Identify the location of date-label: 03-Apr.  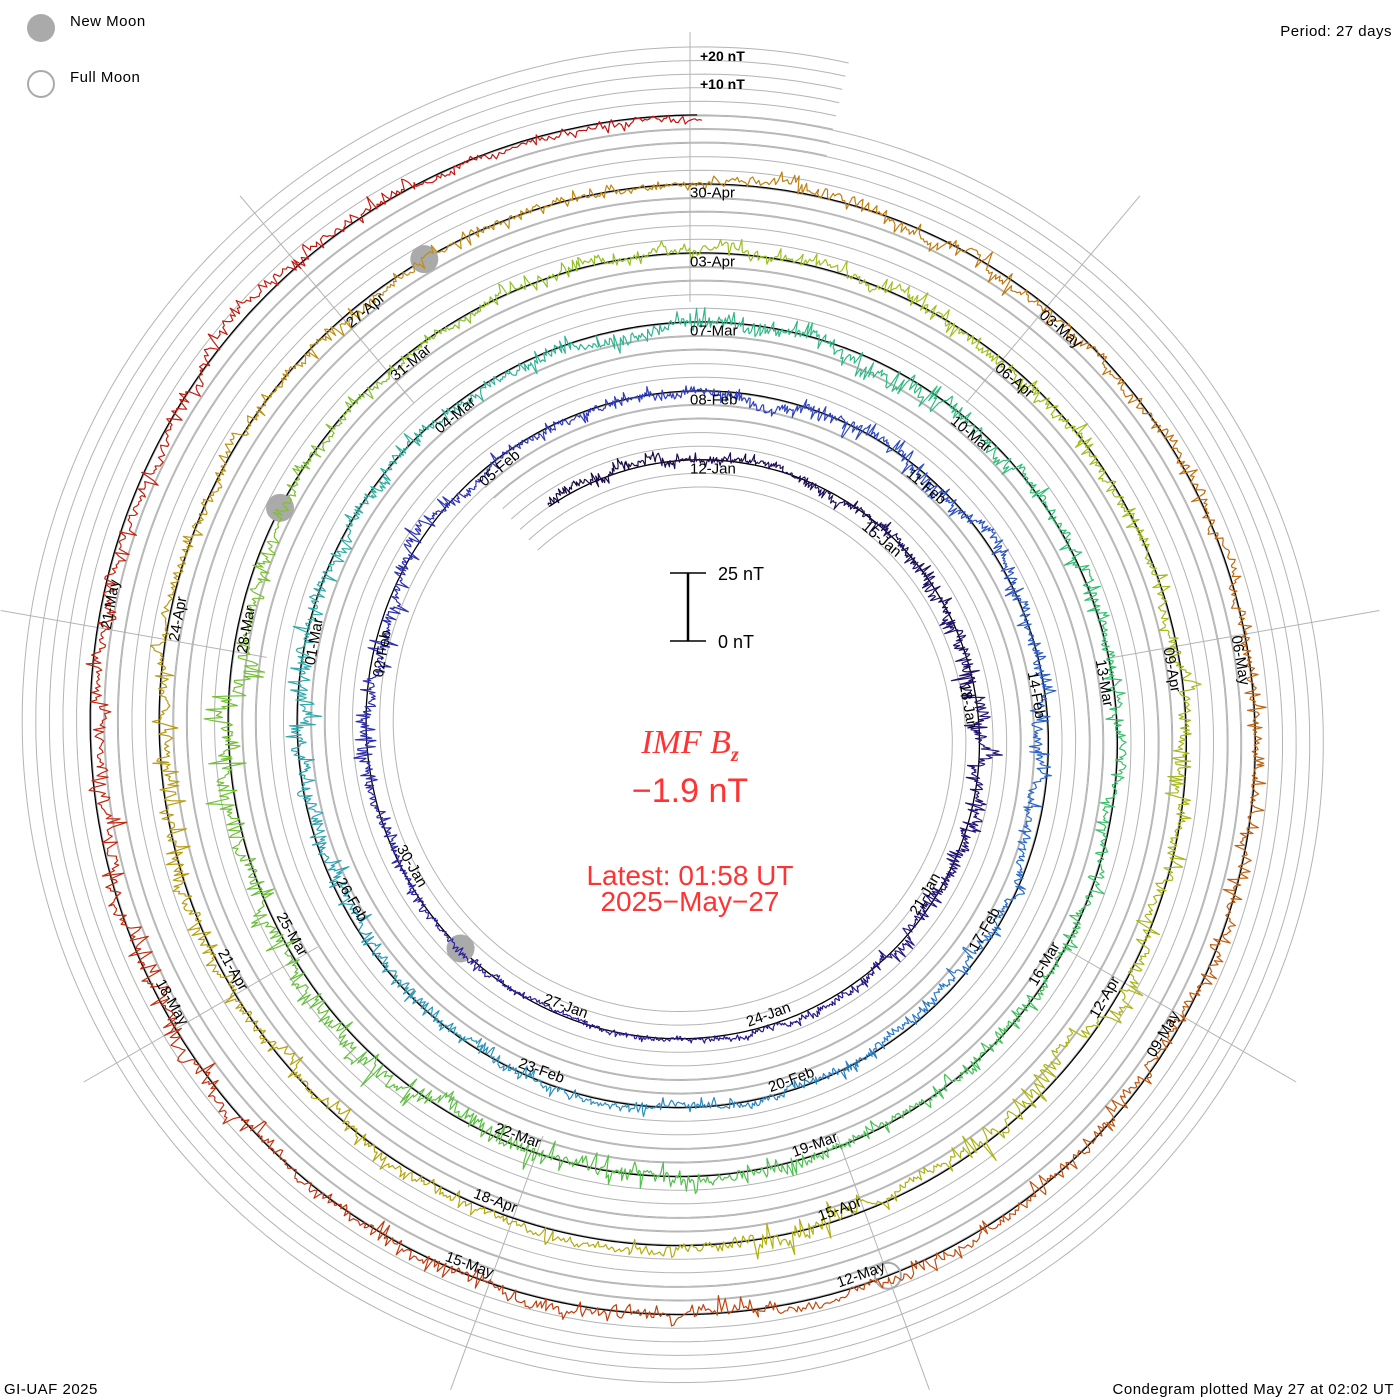
(712, 261).